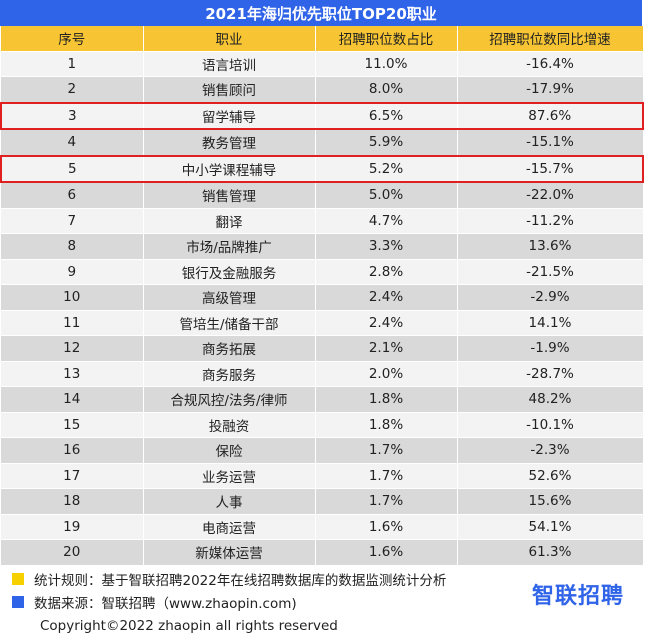 The width and height of the screenshot is (658, 639). What do you see at coordinates (386, 195) in the screenshot?
I see `cell-share: 5.0%` at bounding box center [386, 195].